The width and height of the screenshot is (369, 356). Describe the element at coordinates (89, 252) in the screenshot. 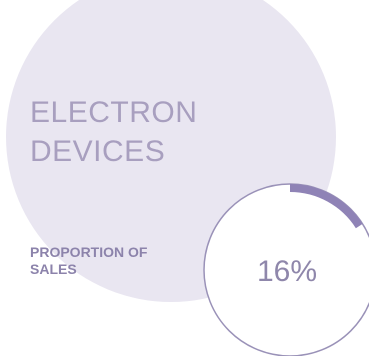

I see `metric-label-line-1: PROPORTION OF` at that location.